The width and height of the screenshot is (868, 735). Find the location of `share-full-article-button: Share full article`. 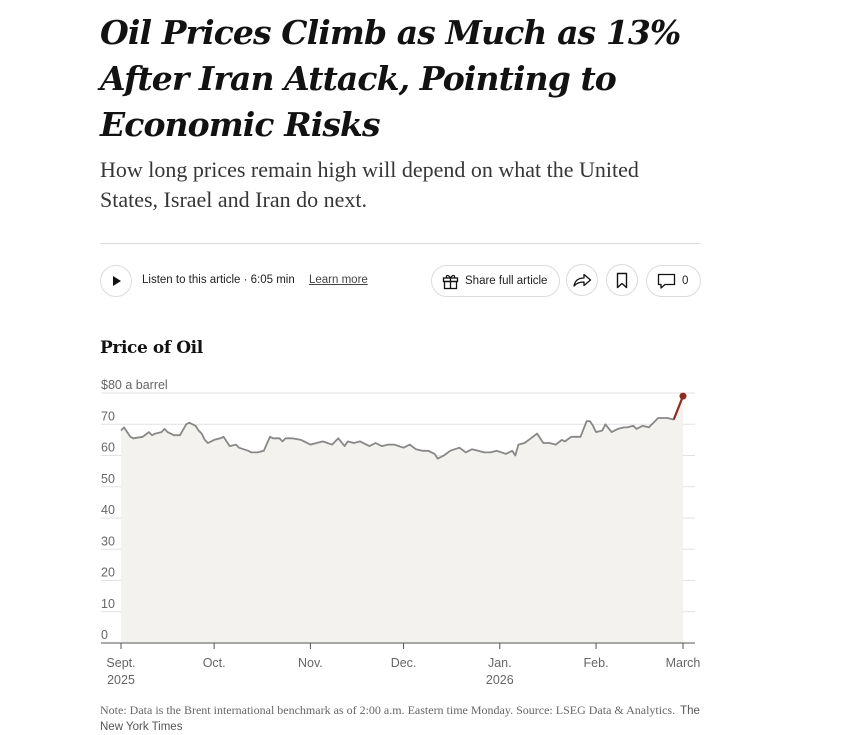

share-full-article-button: Share full article is located at coordinates (495, 281).